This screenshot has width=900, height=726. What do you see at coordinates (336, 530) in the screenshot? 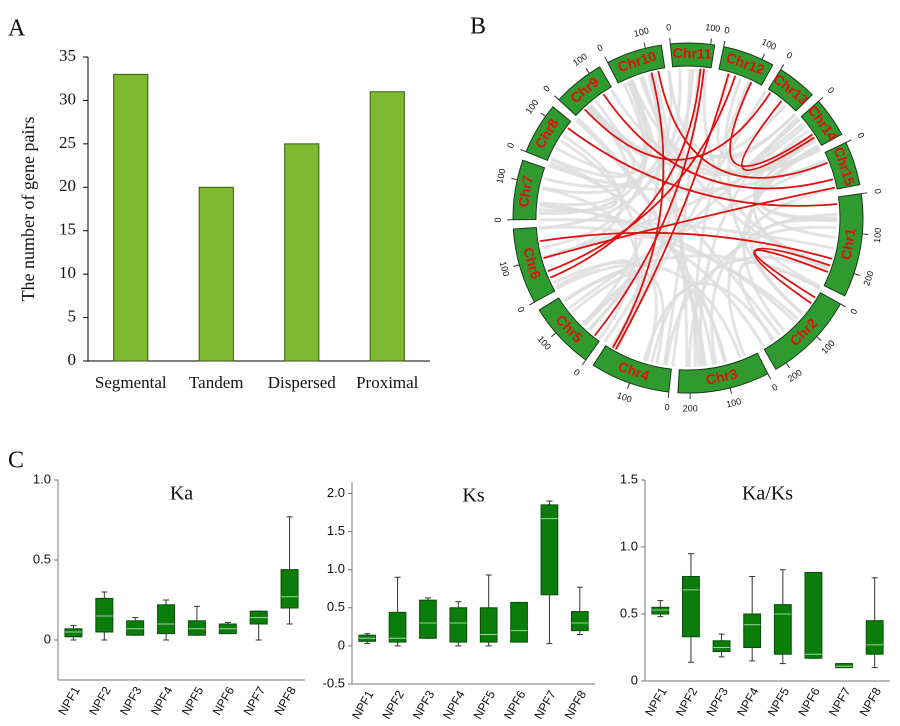
I see `y-tick-label: 1.5` at bounding box center [336, 530].